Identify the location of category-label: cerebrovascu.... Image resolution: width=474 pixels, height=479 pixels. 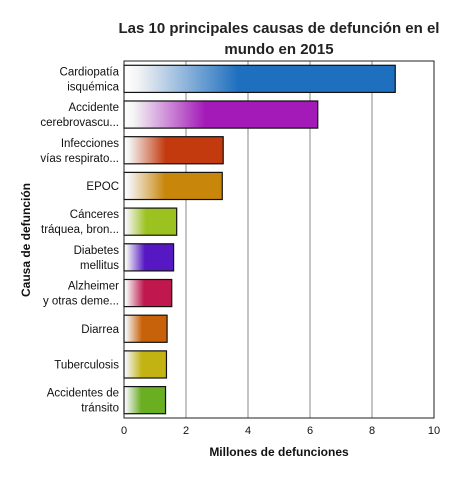
(79, 123).